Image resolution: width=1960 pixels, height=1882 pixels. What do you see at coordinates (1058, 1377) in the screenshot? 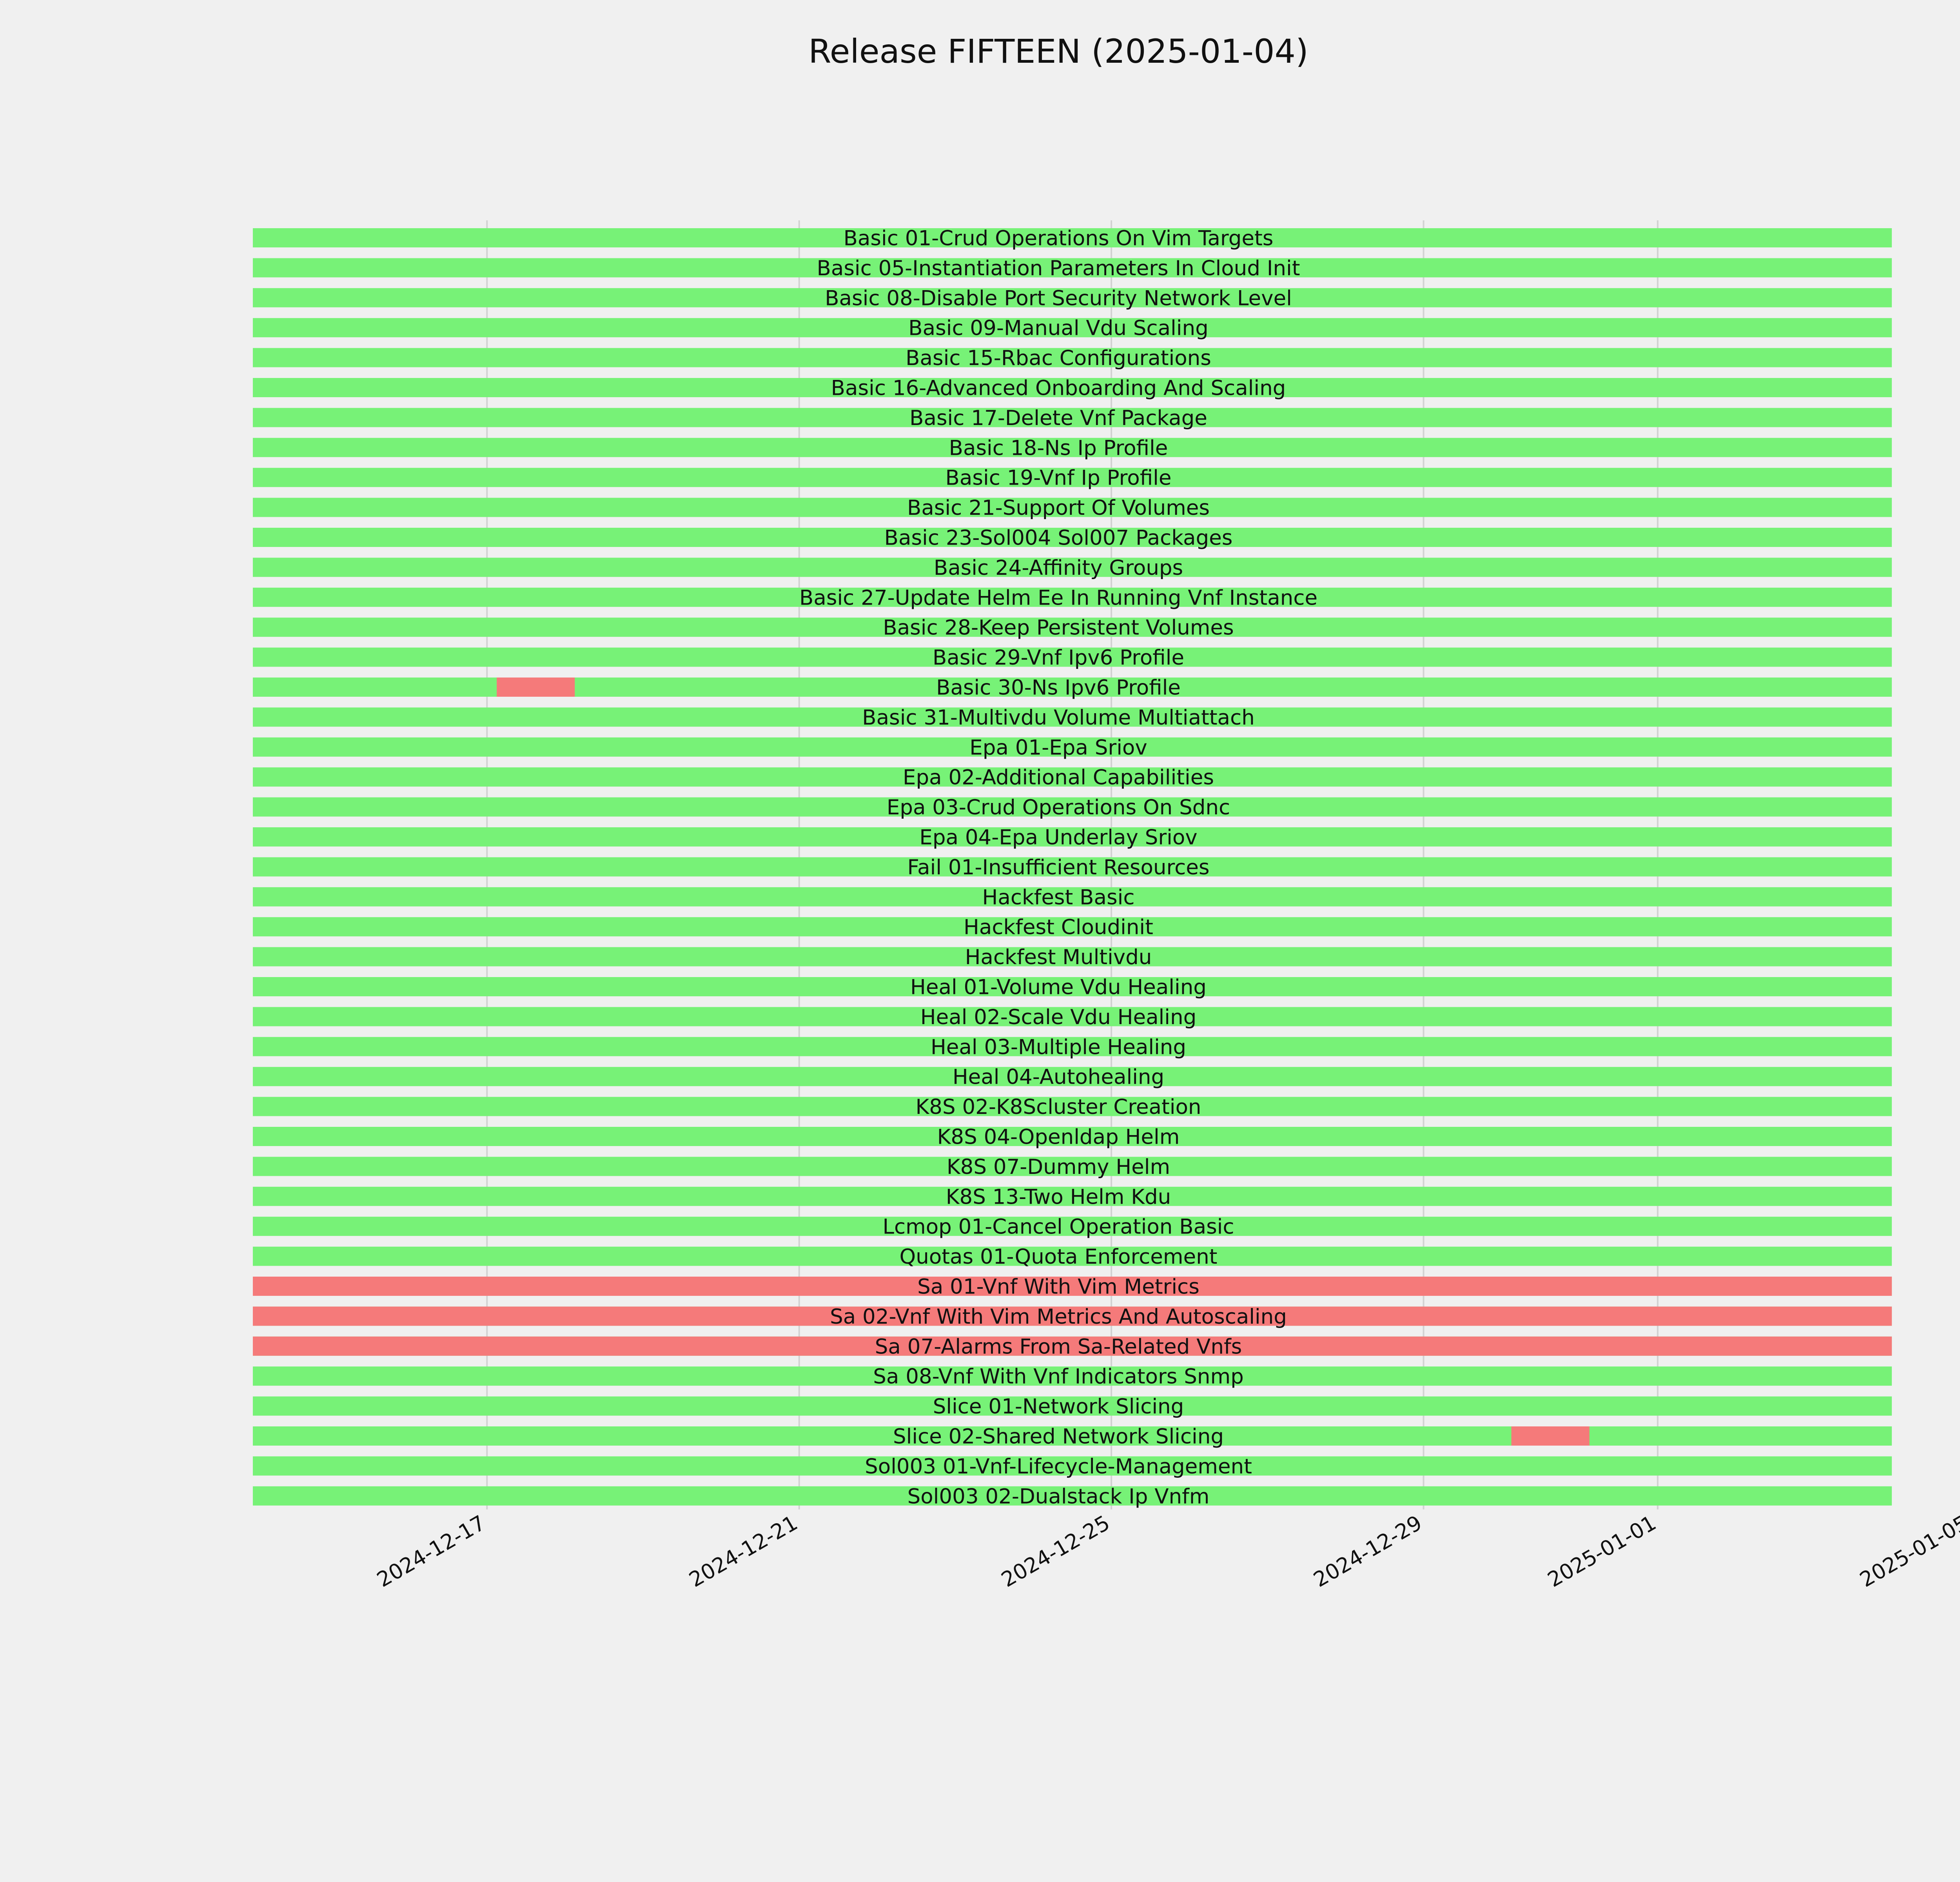
I see `row-label: Sa 08-Vnf With Vnf Indicators Snmp` at bounding box center [1058, 1377].